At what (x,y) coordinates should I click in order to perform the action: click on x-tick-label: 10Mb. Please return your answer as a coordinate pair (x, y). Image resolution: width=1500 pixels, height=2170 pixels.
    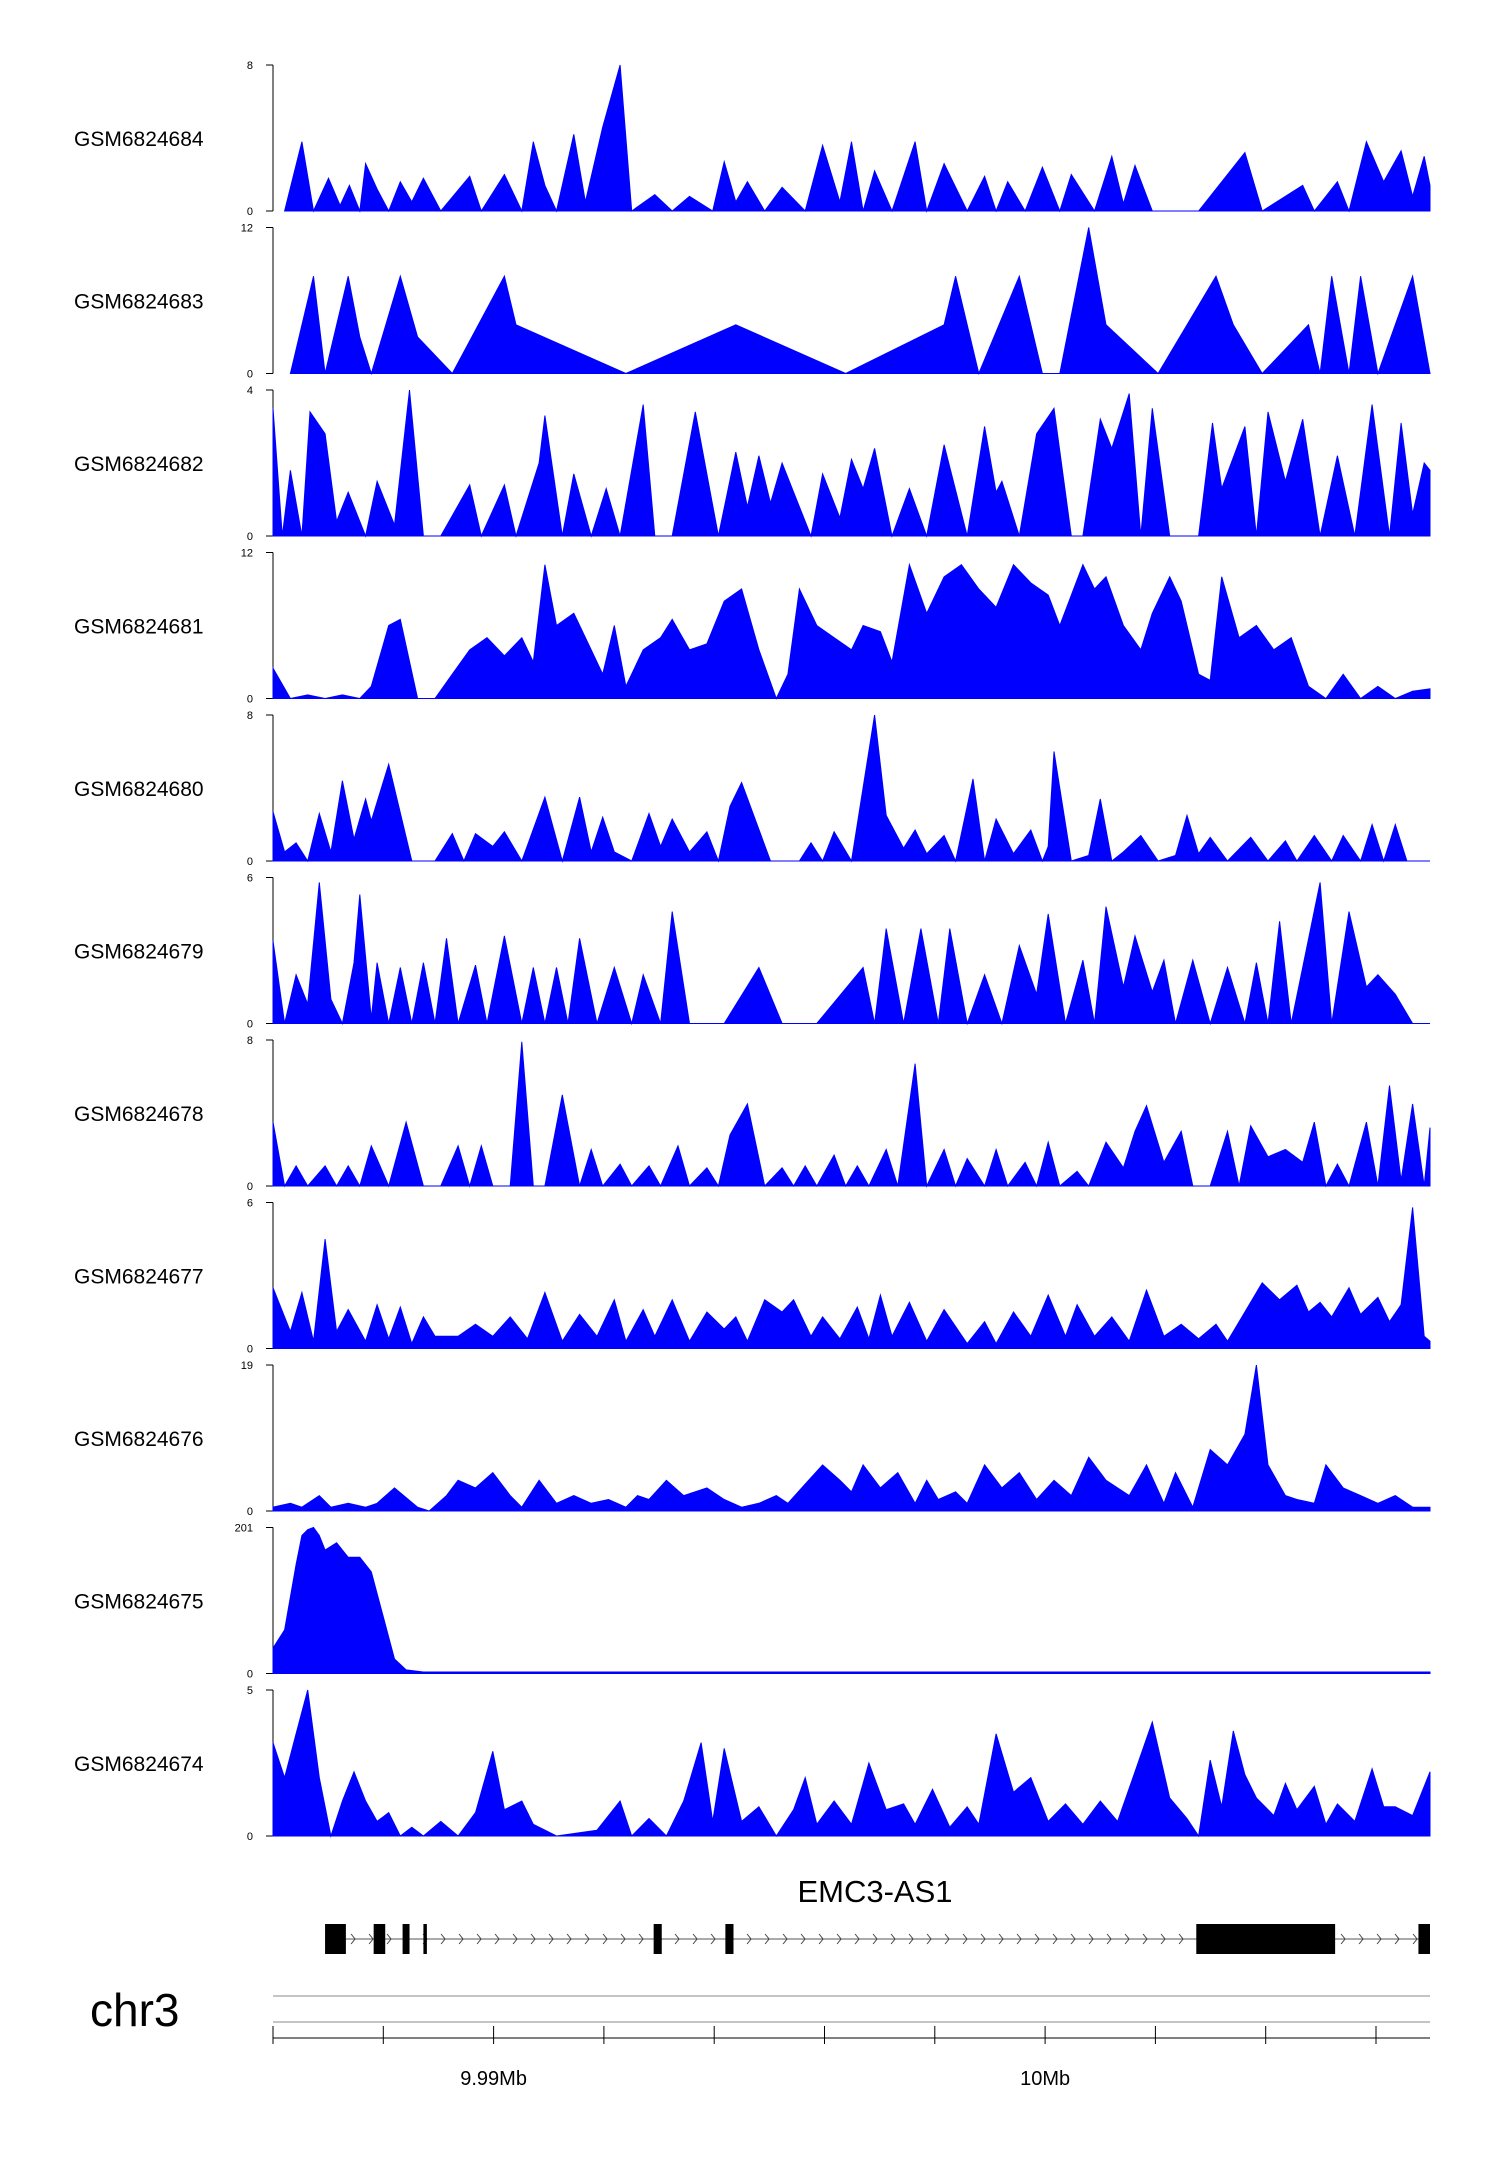
    Looking at the image, I should click on (1045, 2079).